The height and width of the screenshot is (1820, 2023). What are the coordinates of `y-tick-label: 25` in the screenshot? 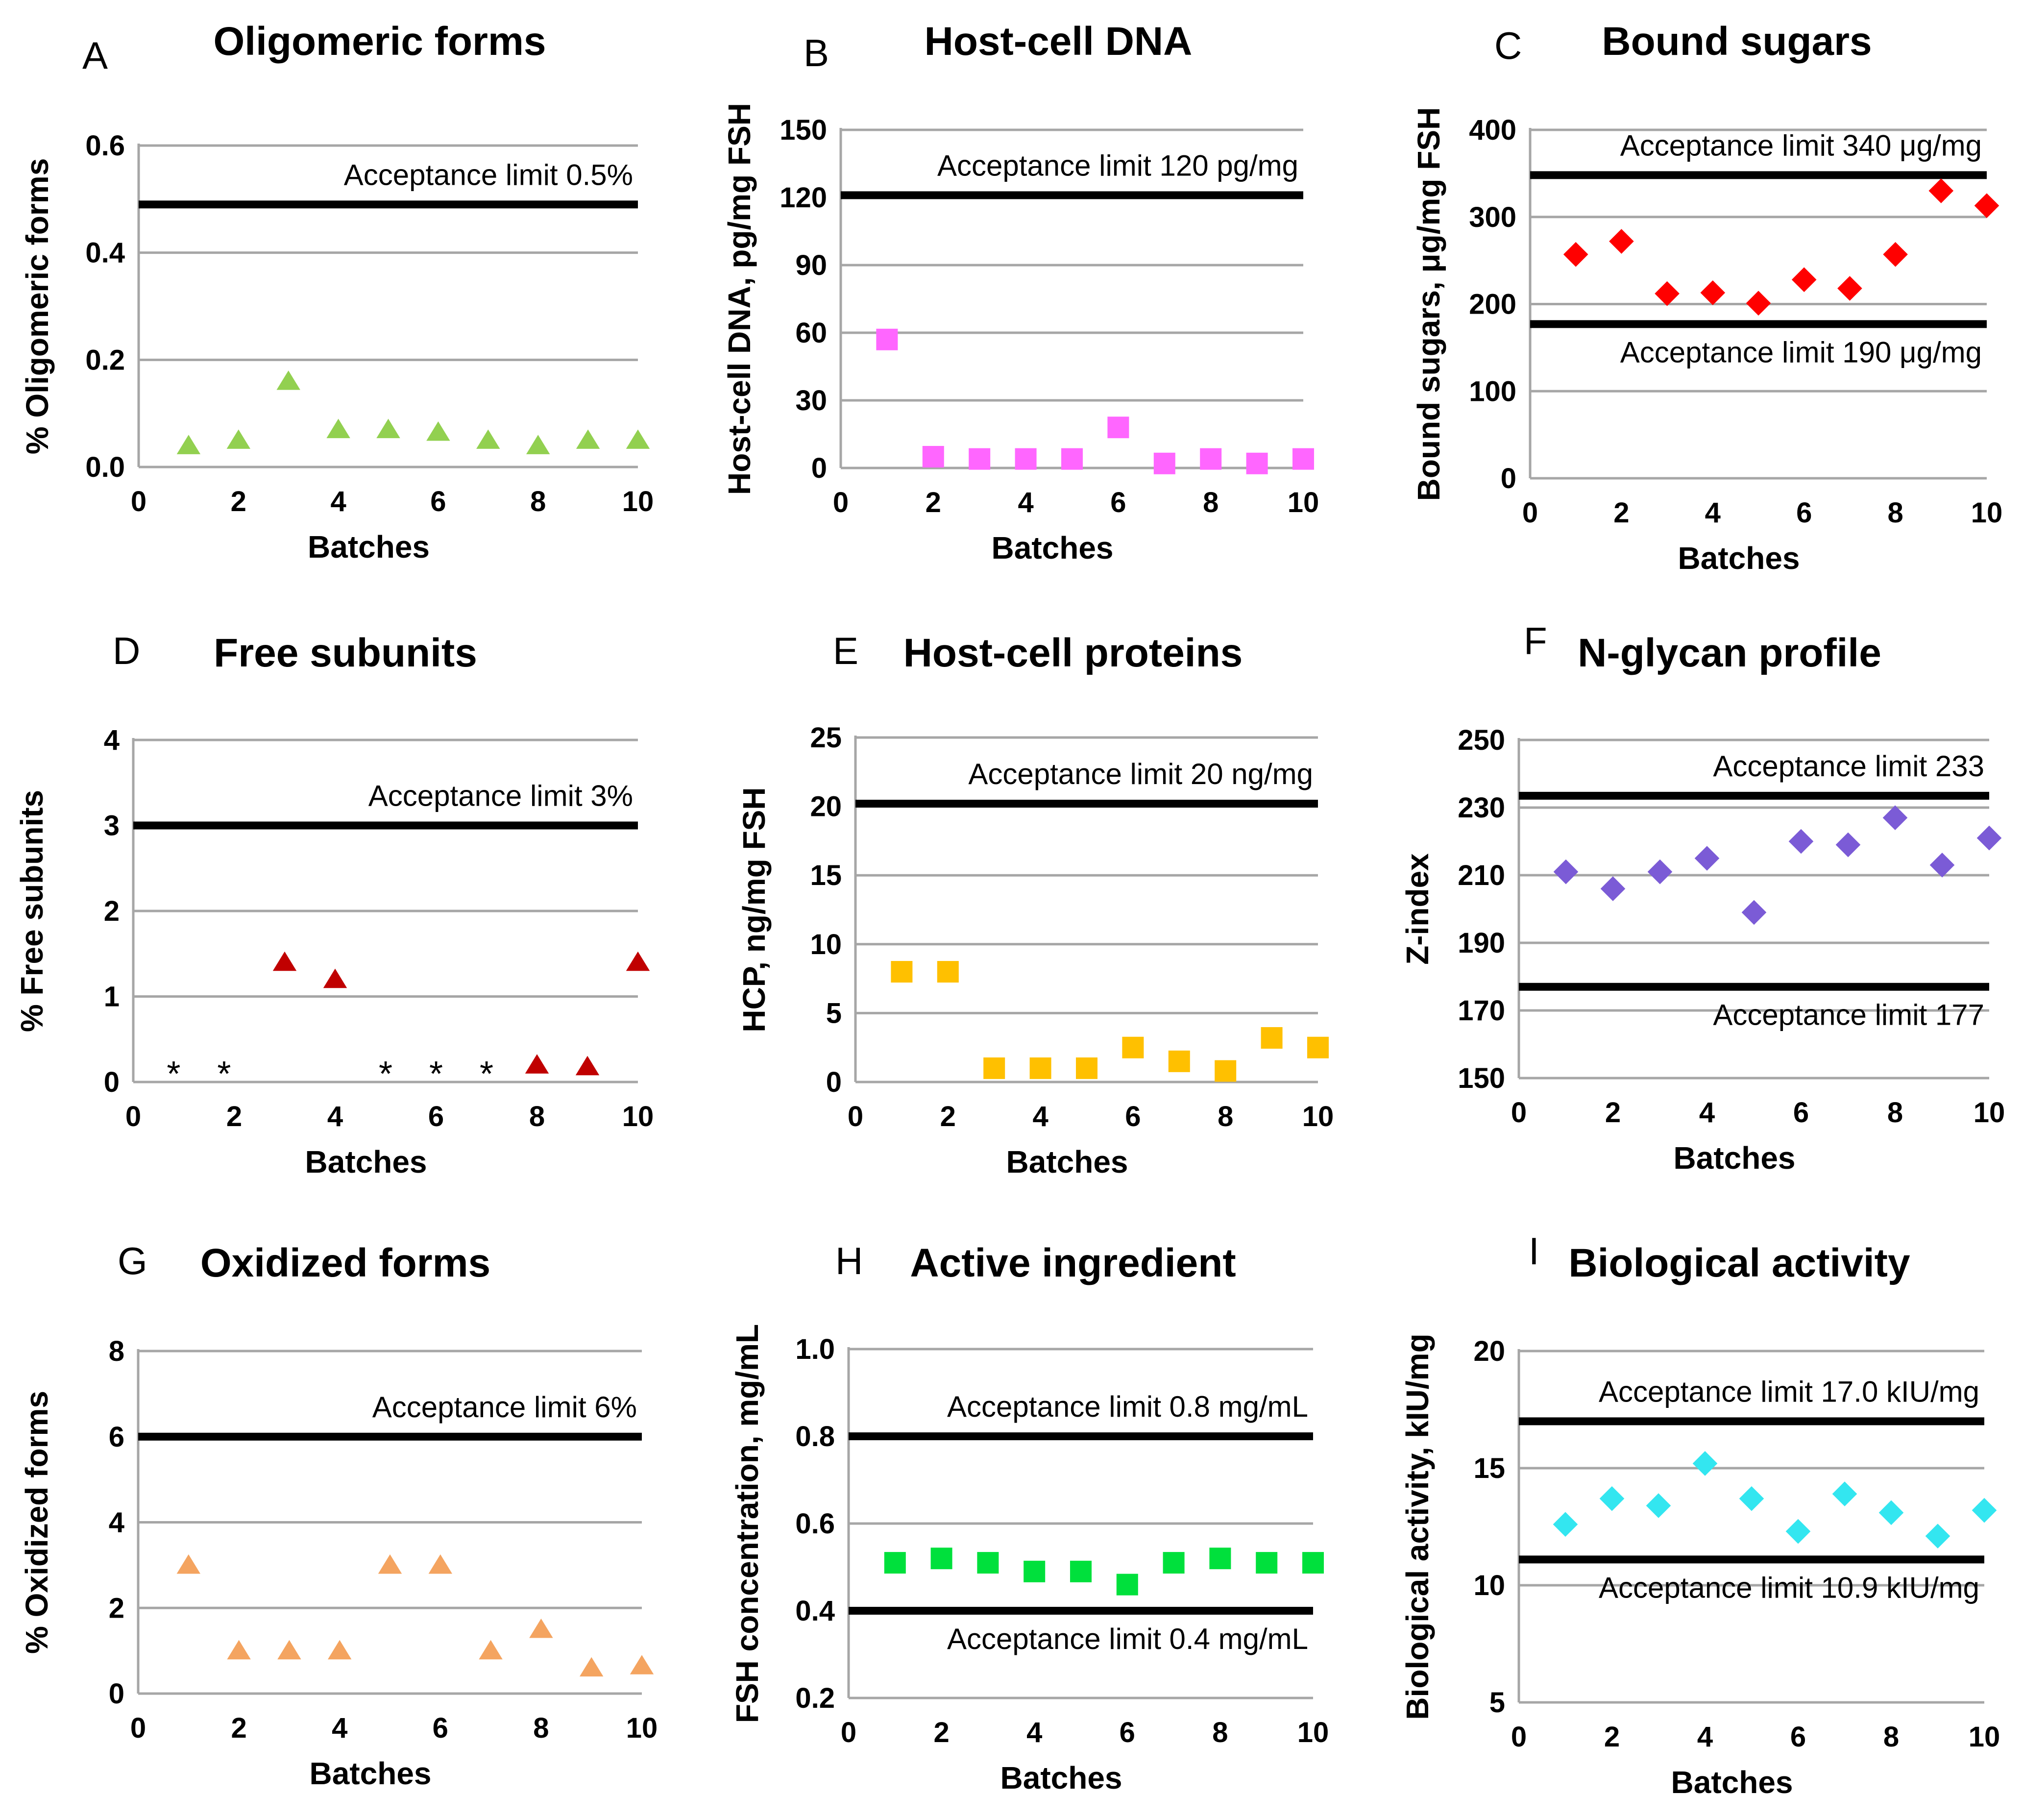 It's located at (826, 738).